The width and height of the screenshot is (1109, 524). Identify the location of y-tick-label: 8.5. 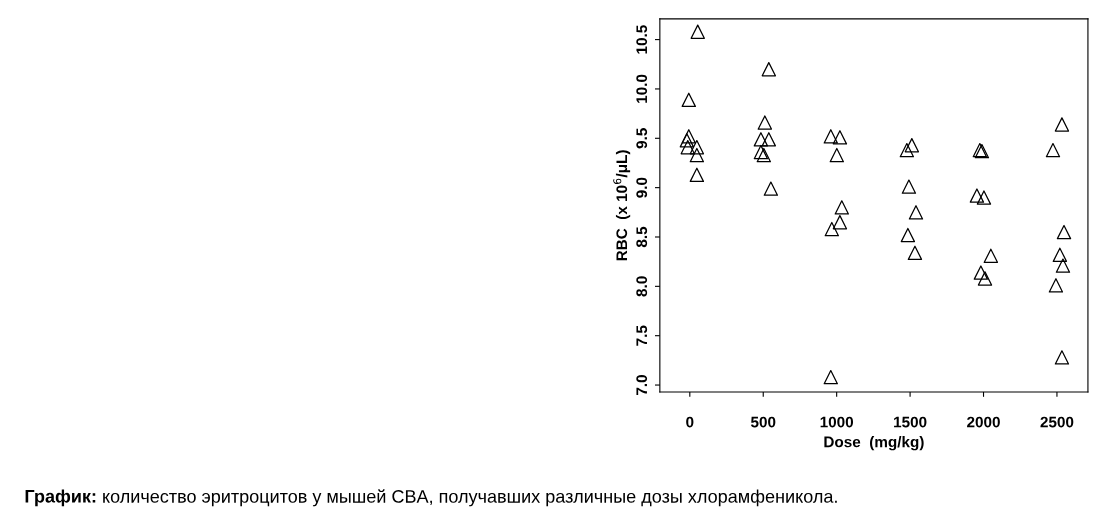
(642, 237).